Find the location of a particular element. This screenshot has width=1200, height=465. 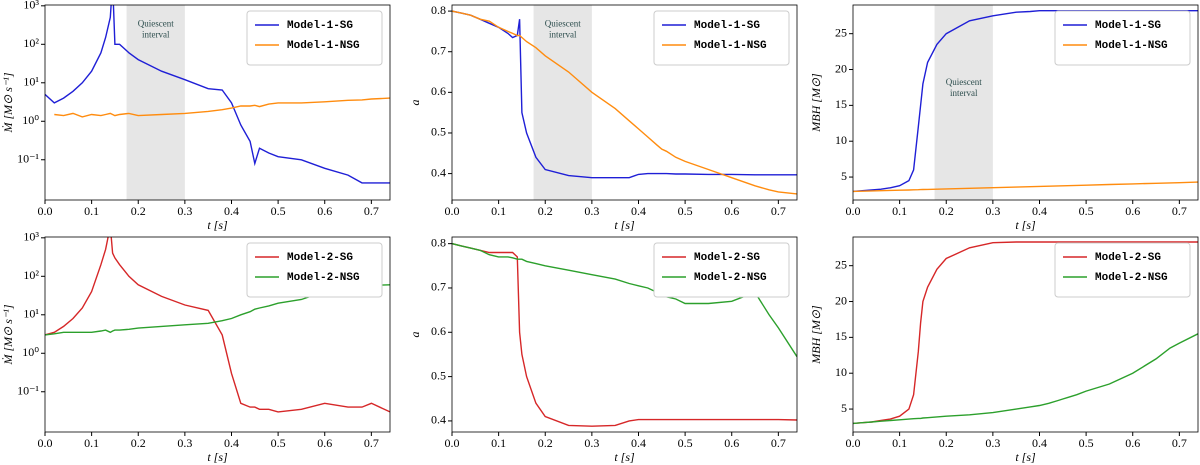

y-axis-label: Ṁ [M⊙ s⁻¹] is located at coordinates (8, 334).